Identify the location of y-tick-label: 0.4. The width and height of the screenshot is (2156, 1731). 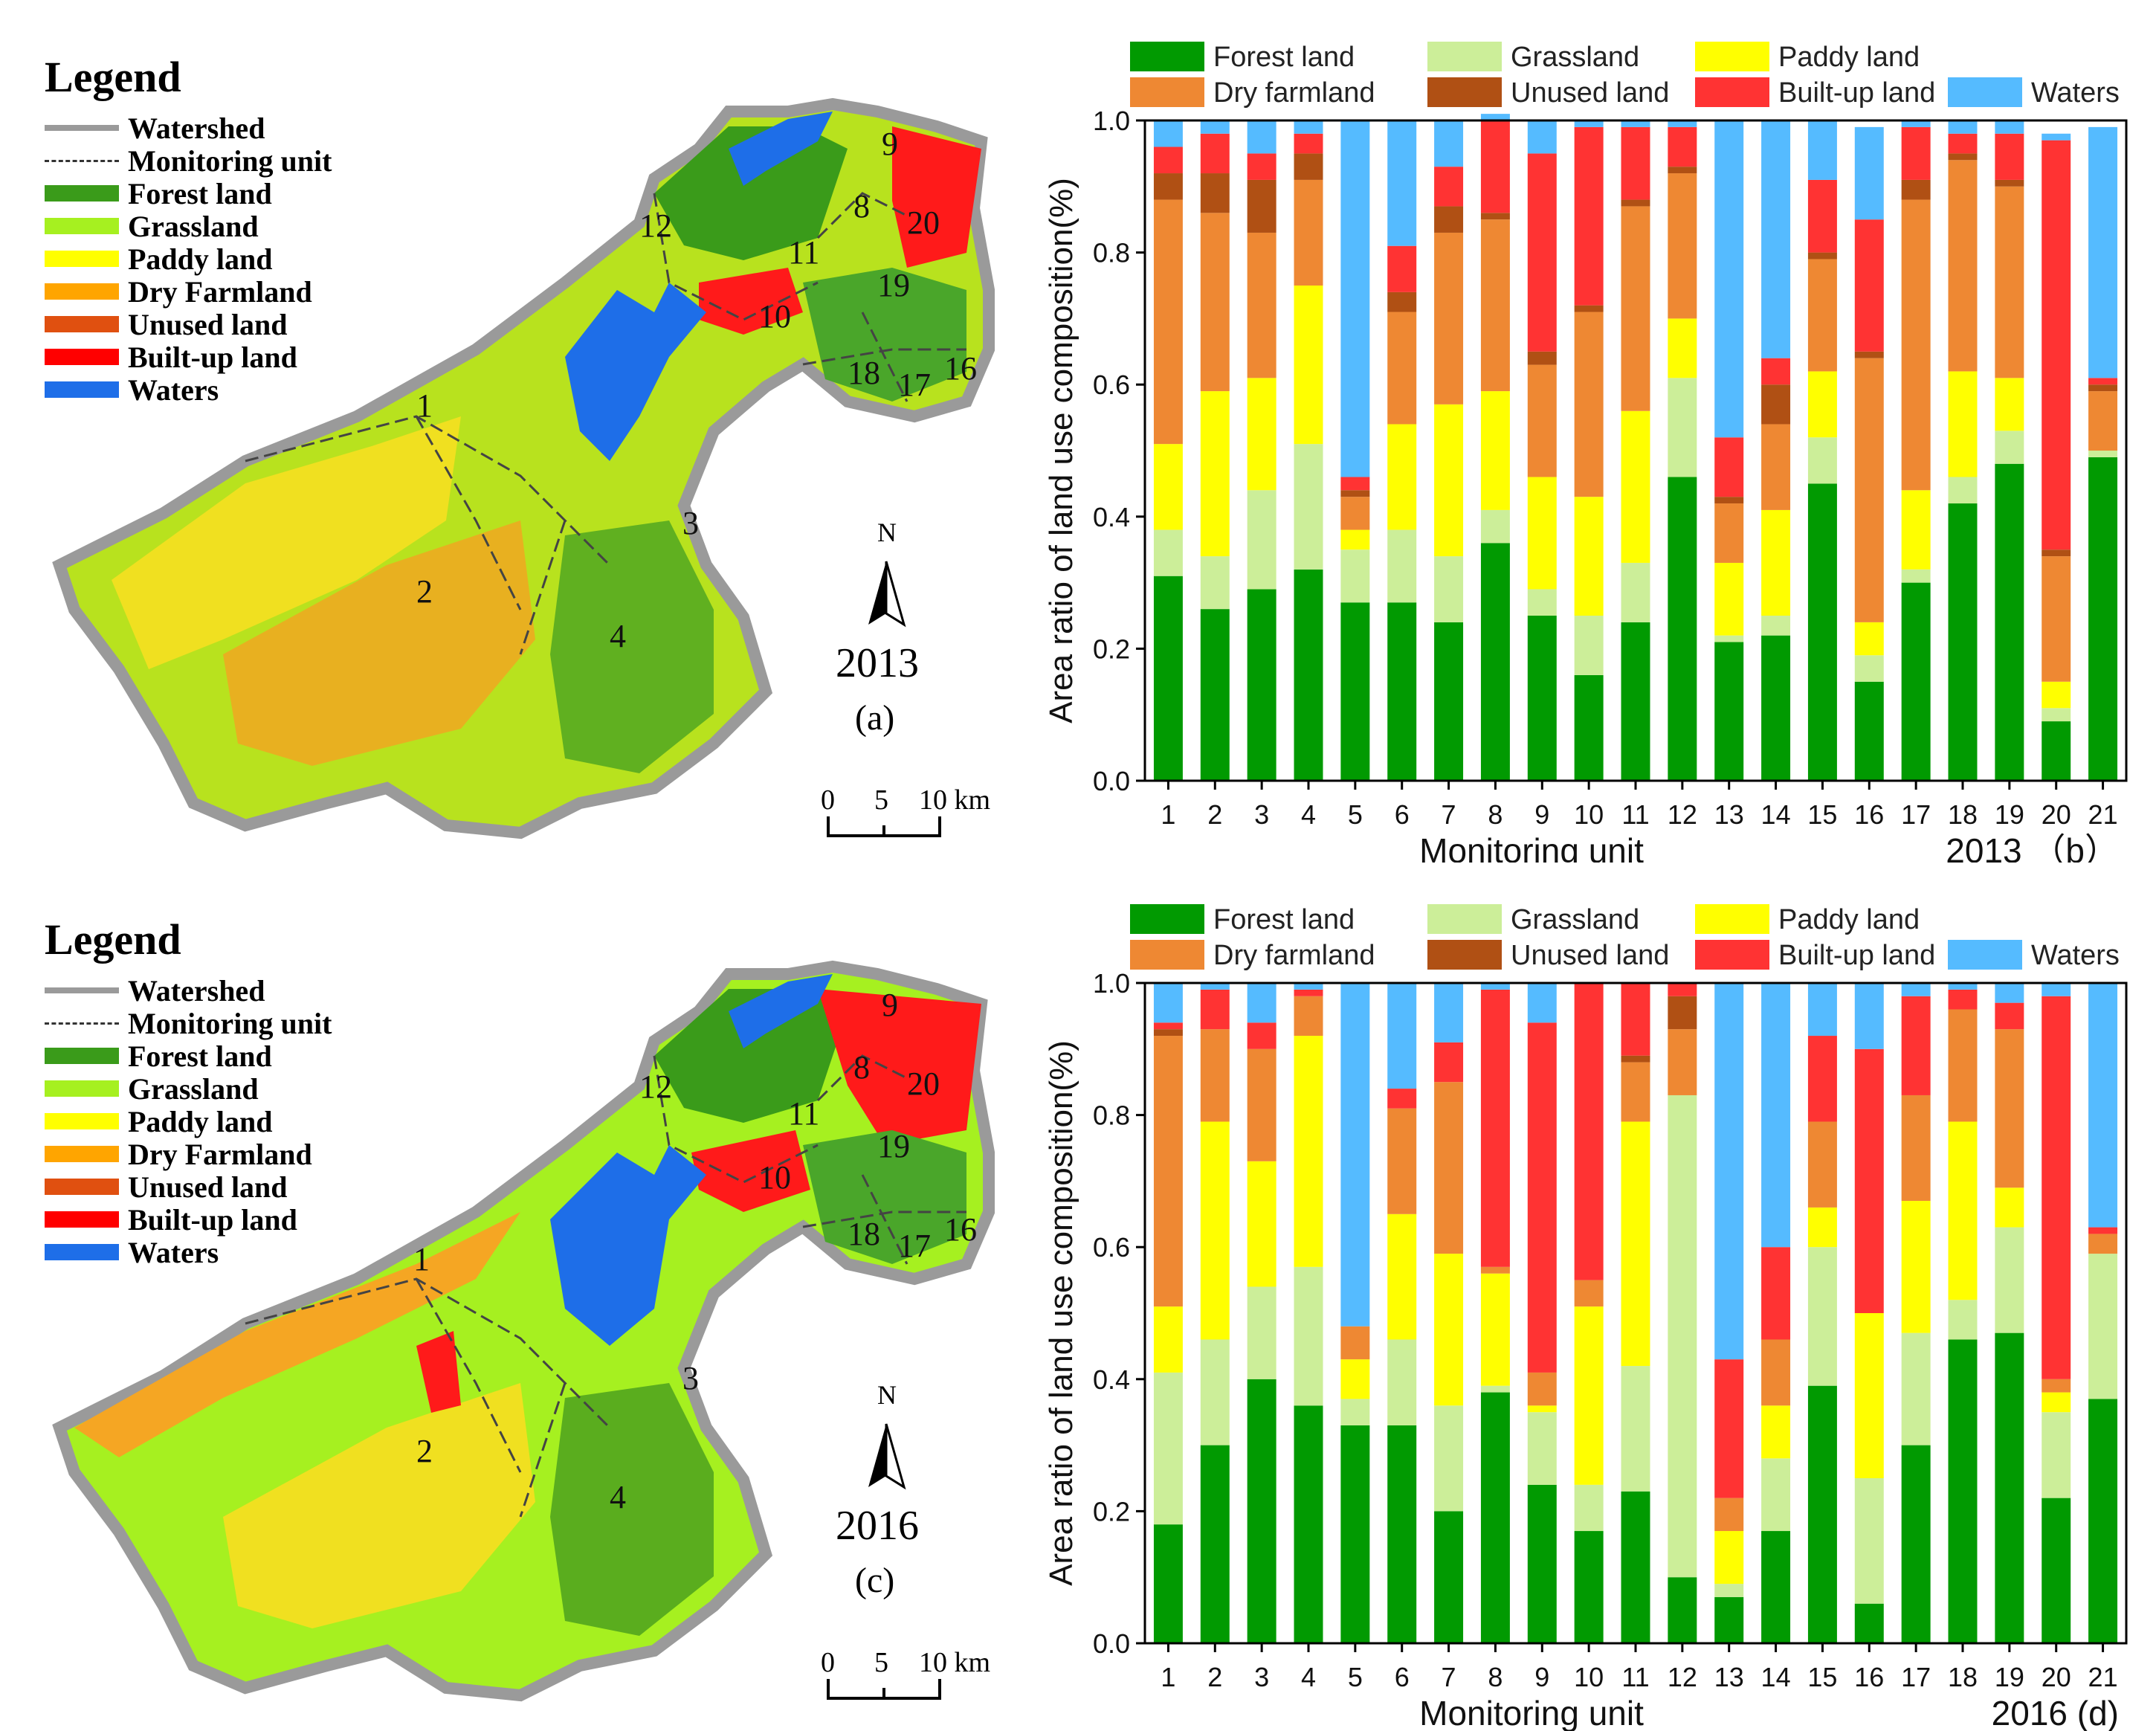
(1111, 517).